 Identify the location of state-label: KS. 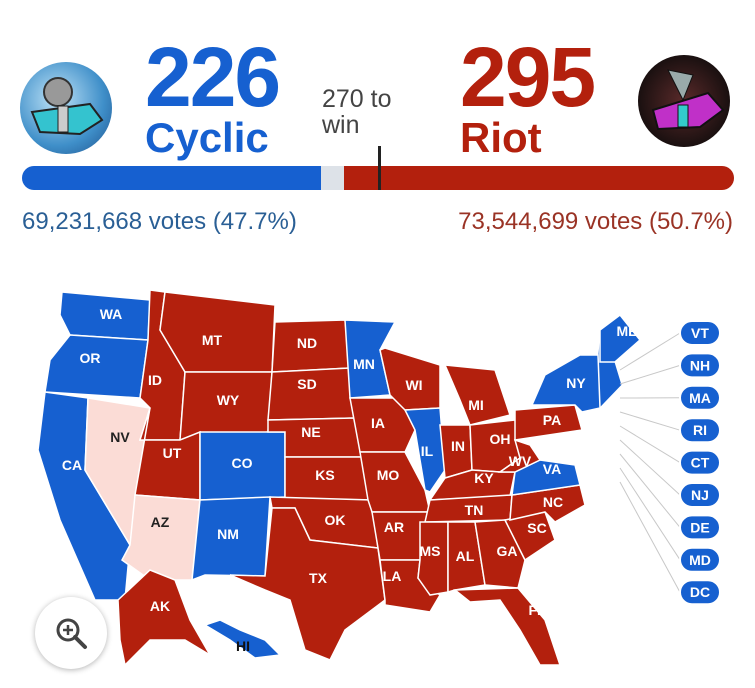
(324, 475).